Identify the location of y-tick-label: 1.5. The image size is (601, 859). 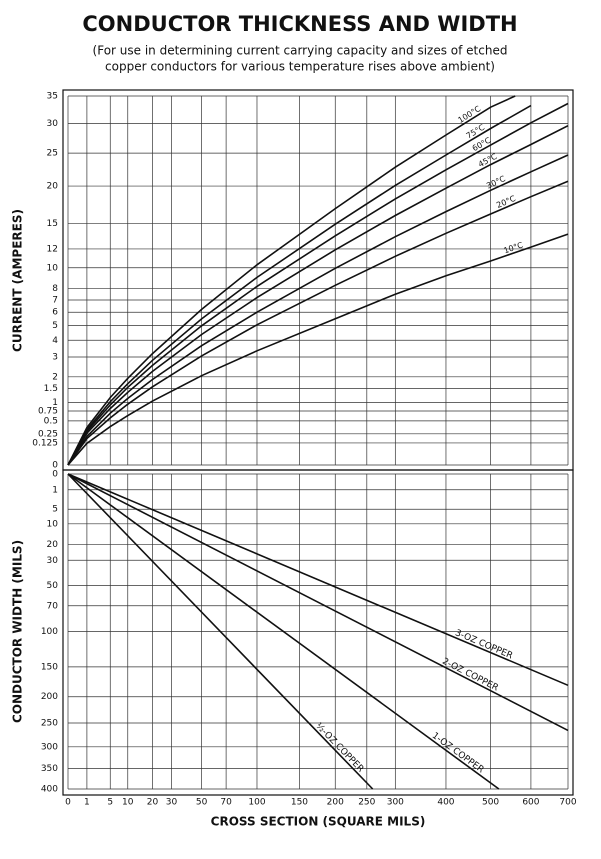
(51, 389).